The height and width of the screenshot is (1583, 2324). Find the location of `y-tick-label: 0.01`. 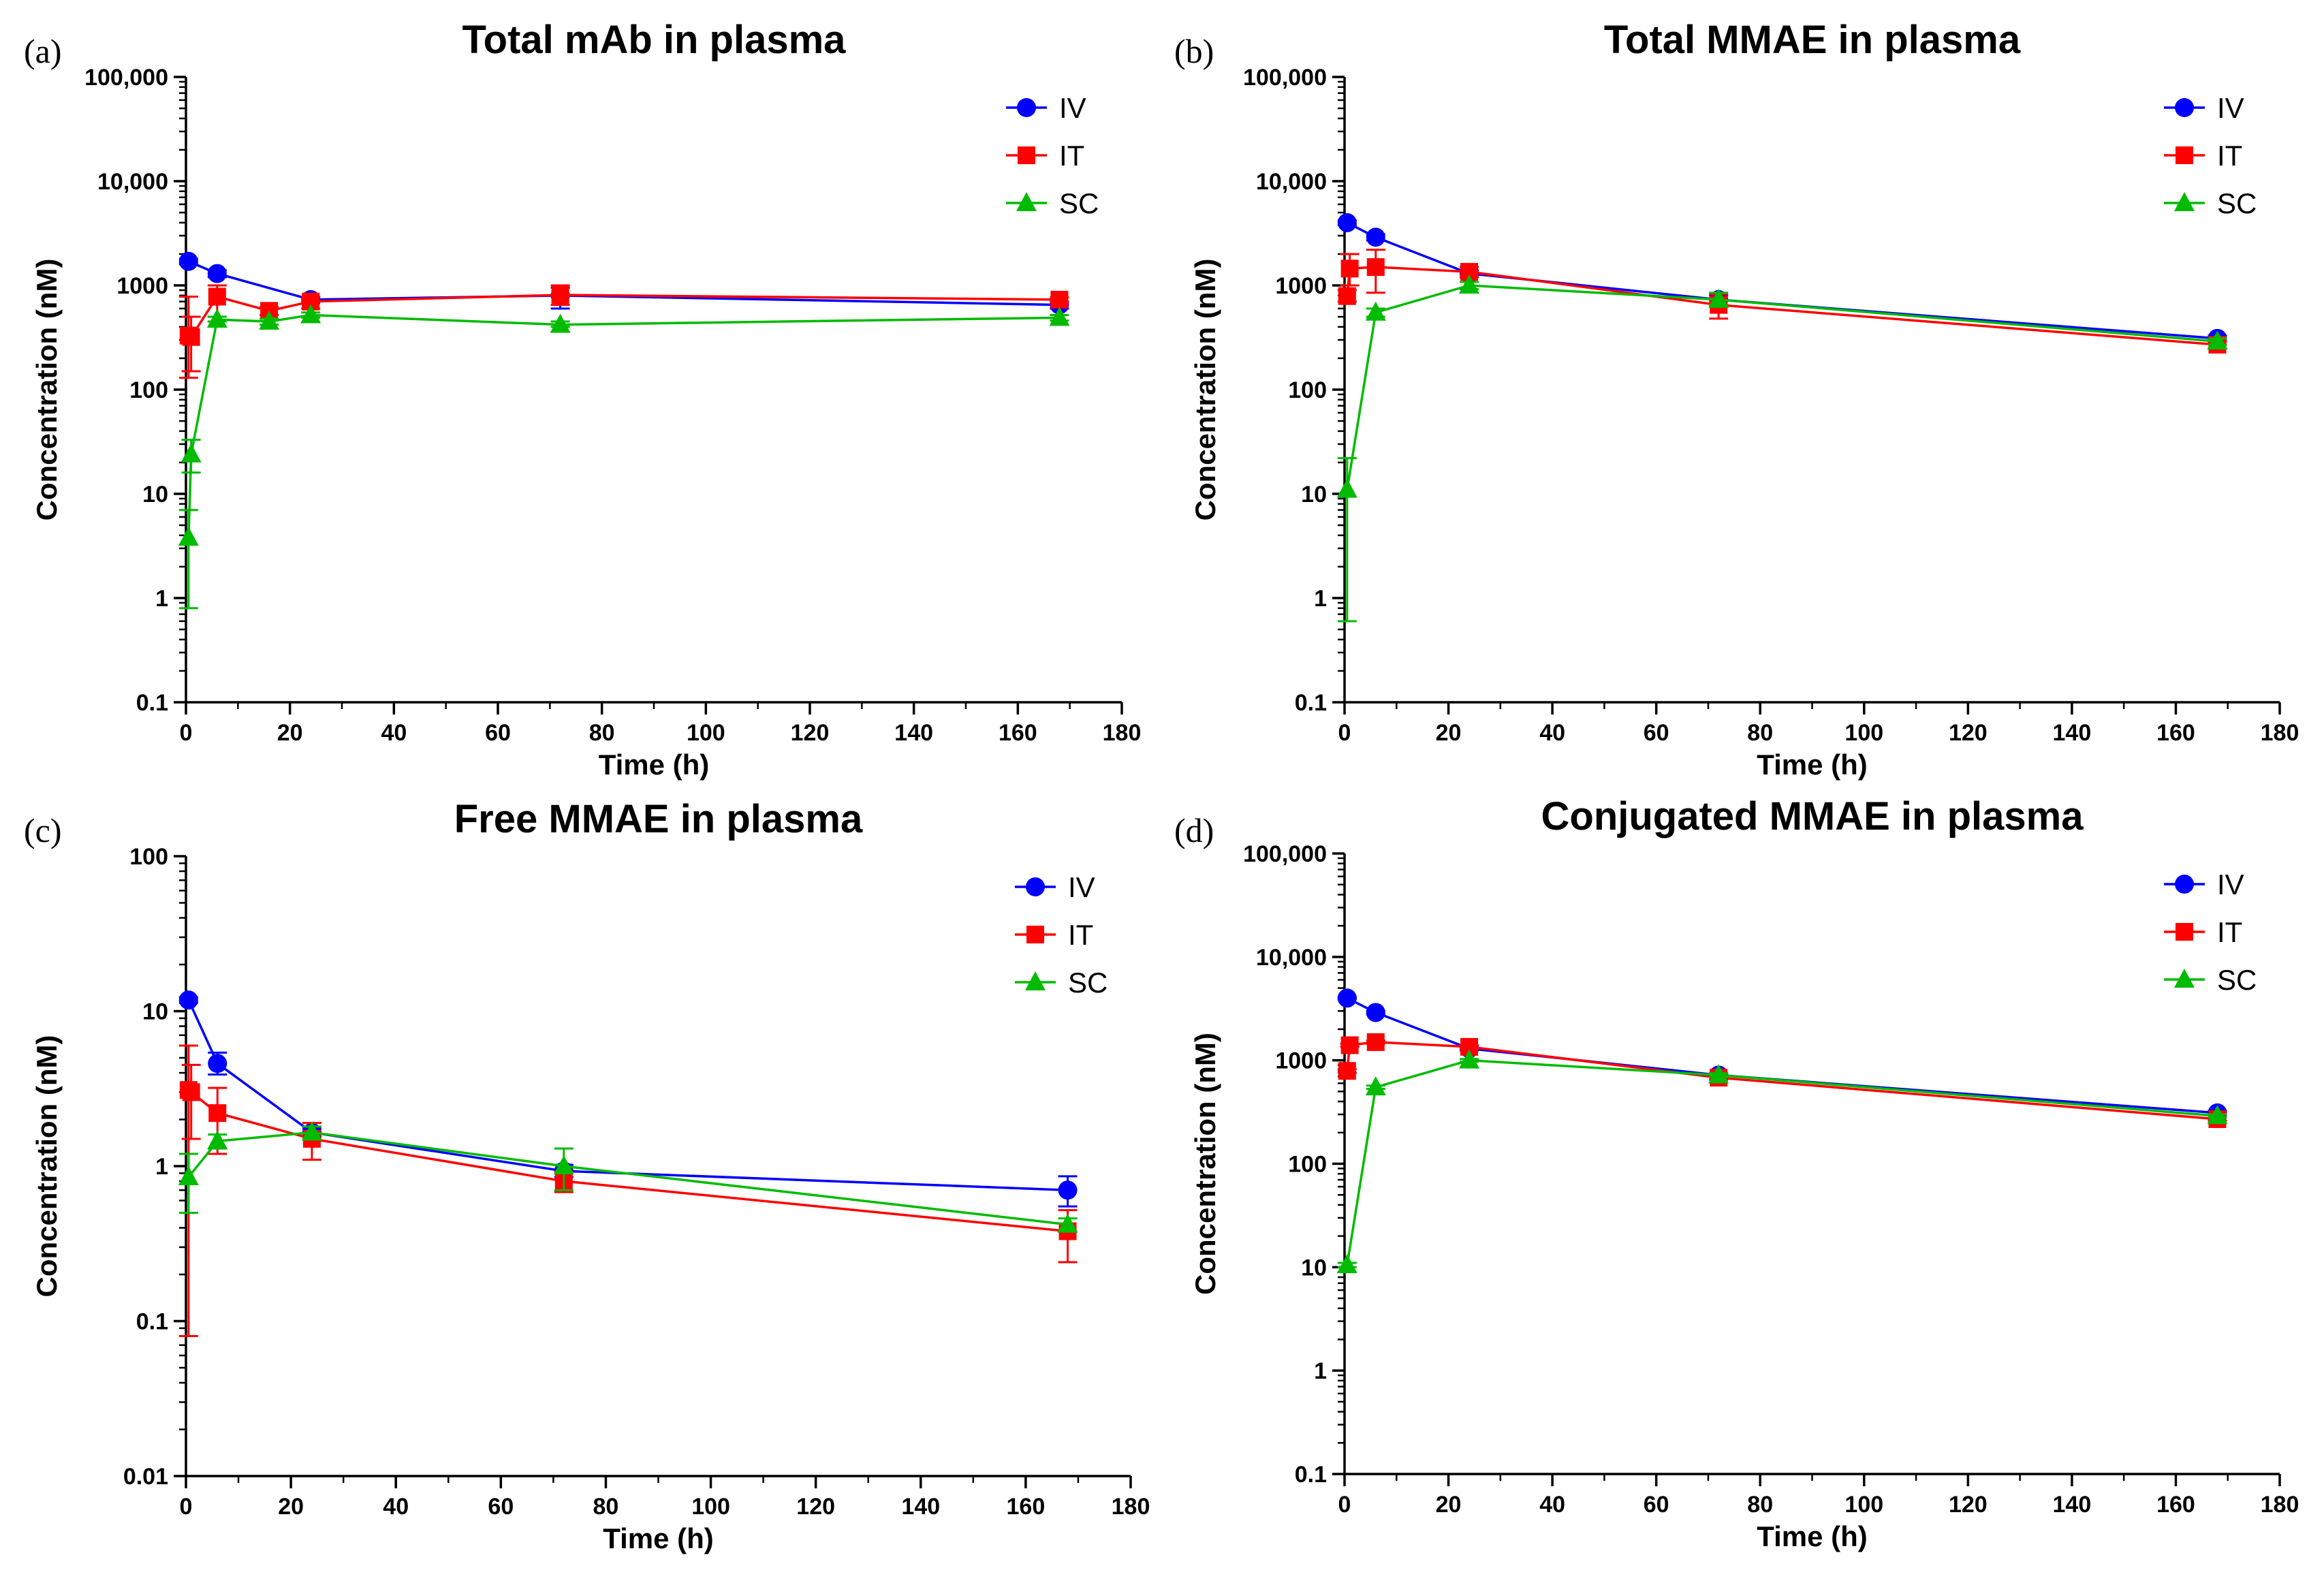

y-tick-label: 0.01 is located at coordinates (145, 1477).